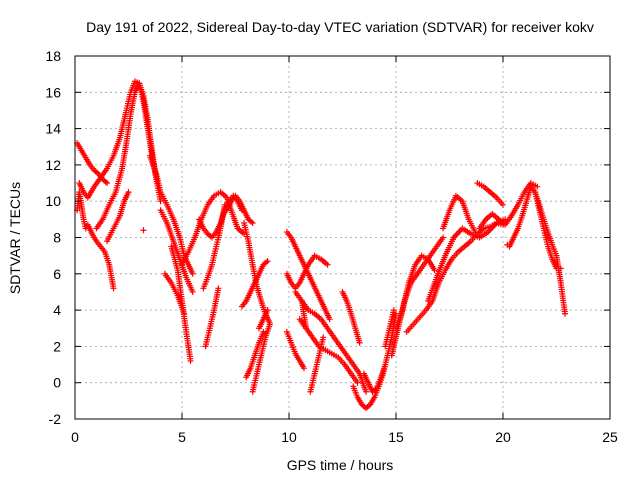  I want to click on y-tick-label: 0, so click(57, 383).